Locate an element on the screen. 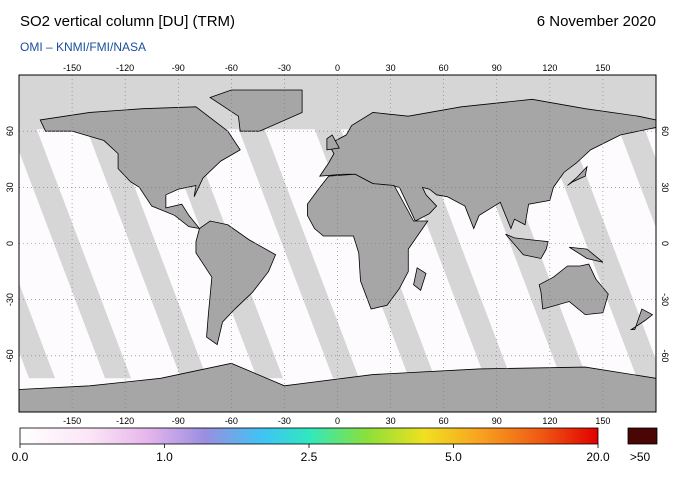  lon-tick-label-top: -30 is located at coordinates (284, 68).